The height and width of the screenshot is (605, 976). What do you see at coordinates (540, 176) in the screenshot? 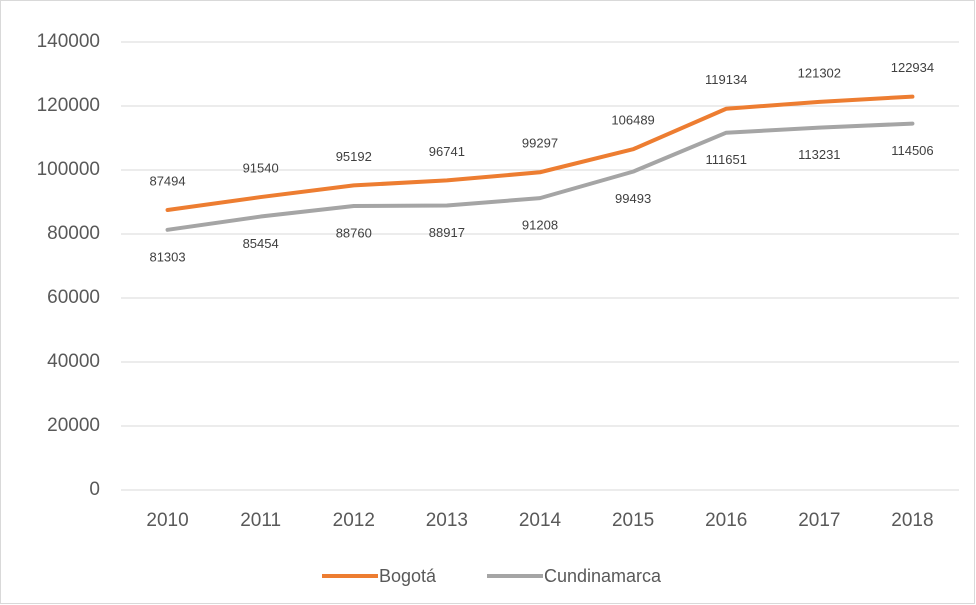
I see `series-line` at bounding box center [540, 176].